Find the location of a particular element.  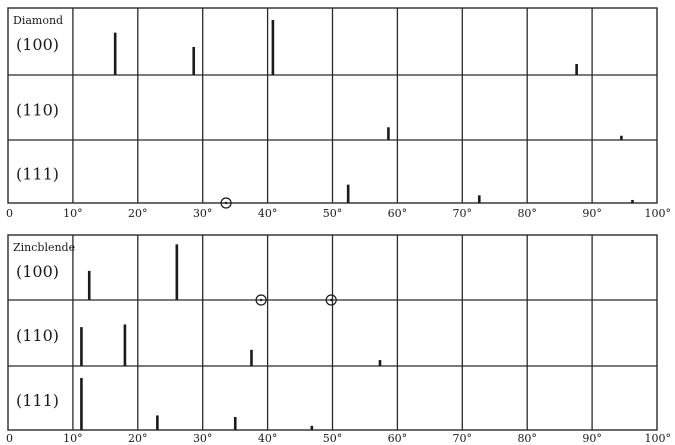

panel-title: Zincblende is located at coordinates (44, 247).